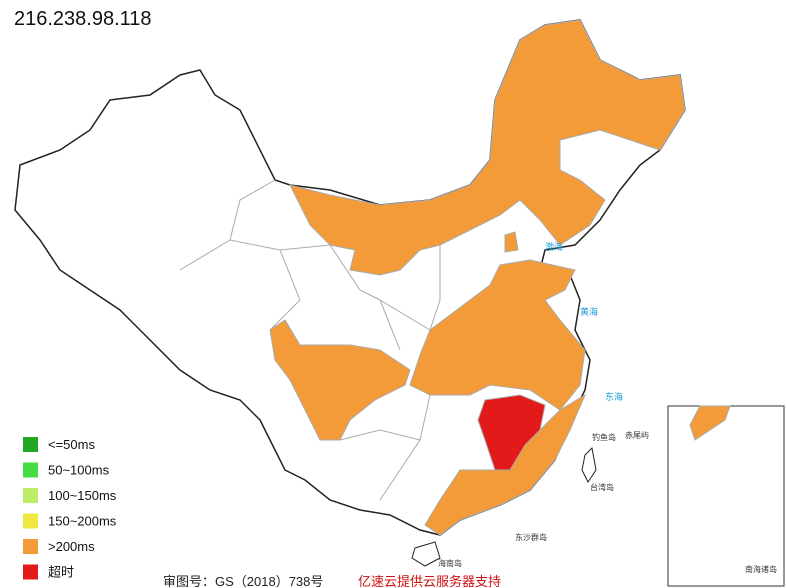 The width and height of the screenshot is (786, 588). I want to click on legend-label: 150~200ms, so click(82, 521).